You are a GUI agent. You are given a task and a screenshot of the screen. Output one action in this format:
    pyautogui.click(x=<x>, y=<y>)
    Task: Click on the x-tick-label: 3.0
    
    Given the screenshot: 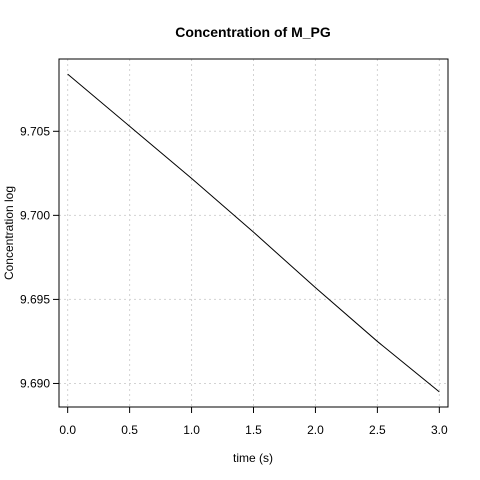 What is the action you would take?
    pyautogui.click(x=439, y=430)
    